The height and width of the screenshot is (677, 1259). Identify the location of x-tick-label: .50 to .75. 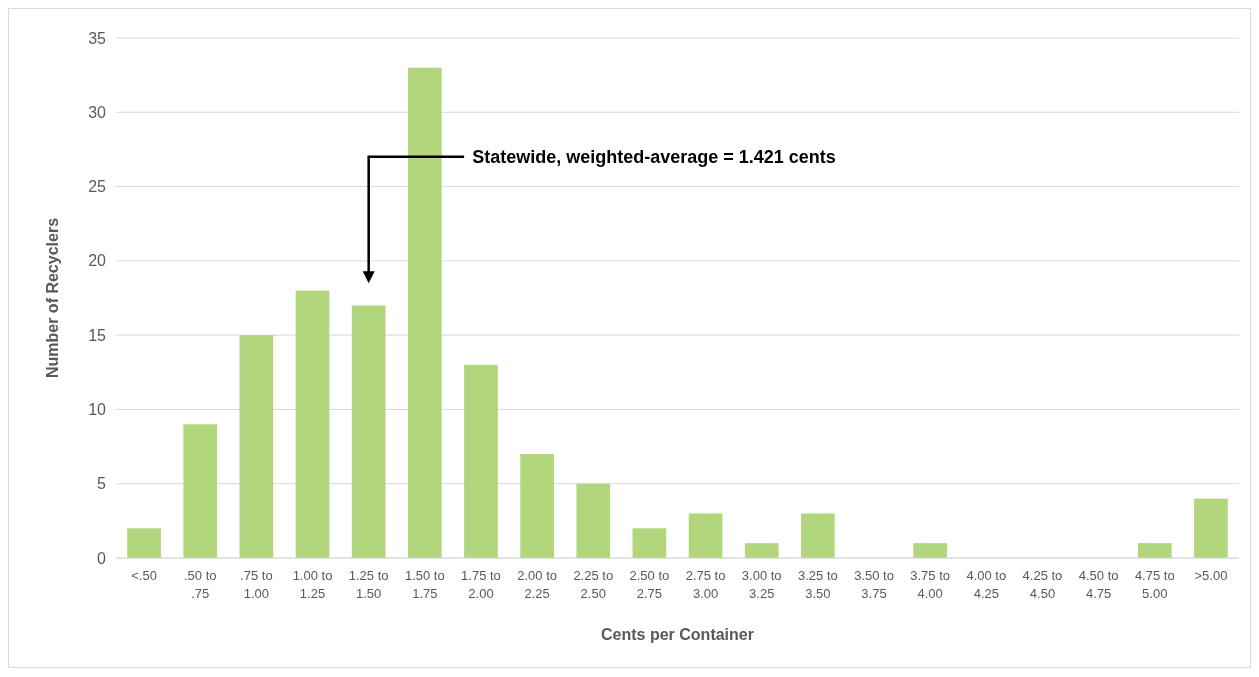
(200, 584).